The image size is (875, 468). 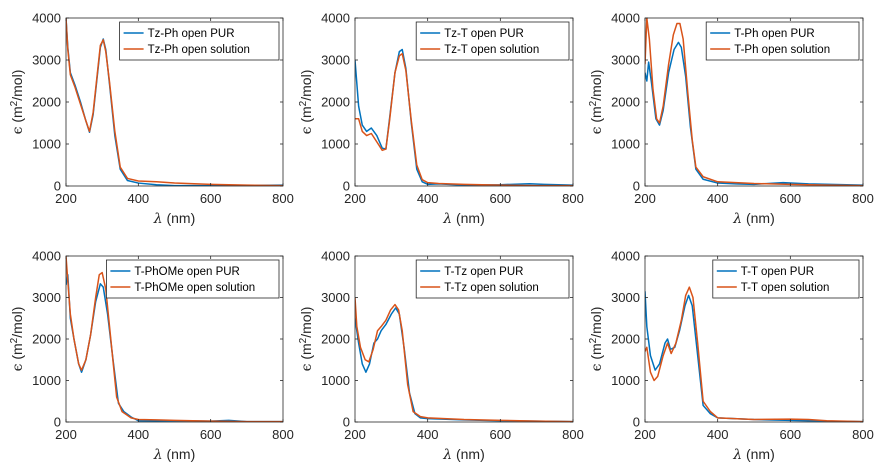 I want to click on legend: Tz-Ph open PUR Tz-Ph open solution, so click(x=199, y=41).